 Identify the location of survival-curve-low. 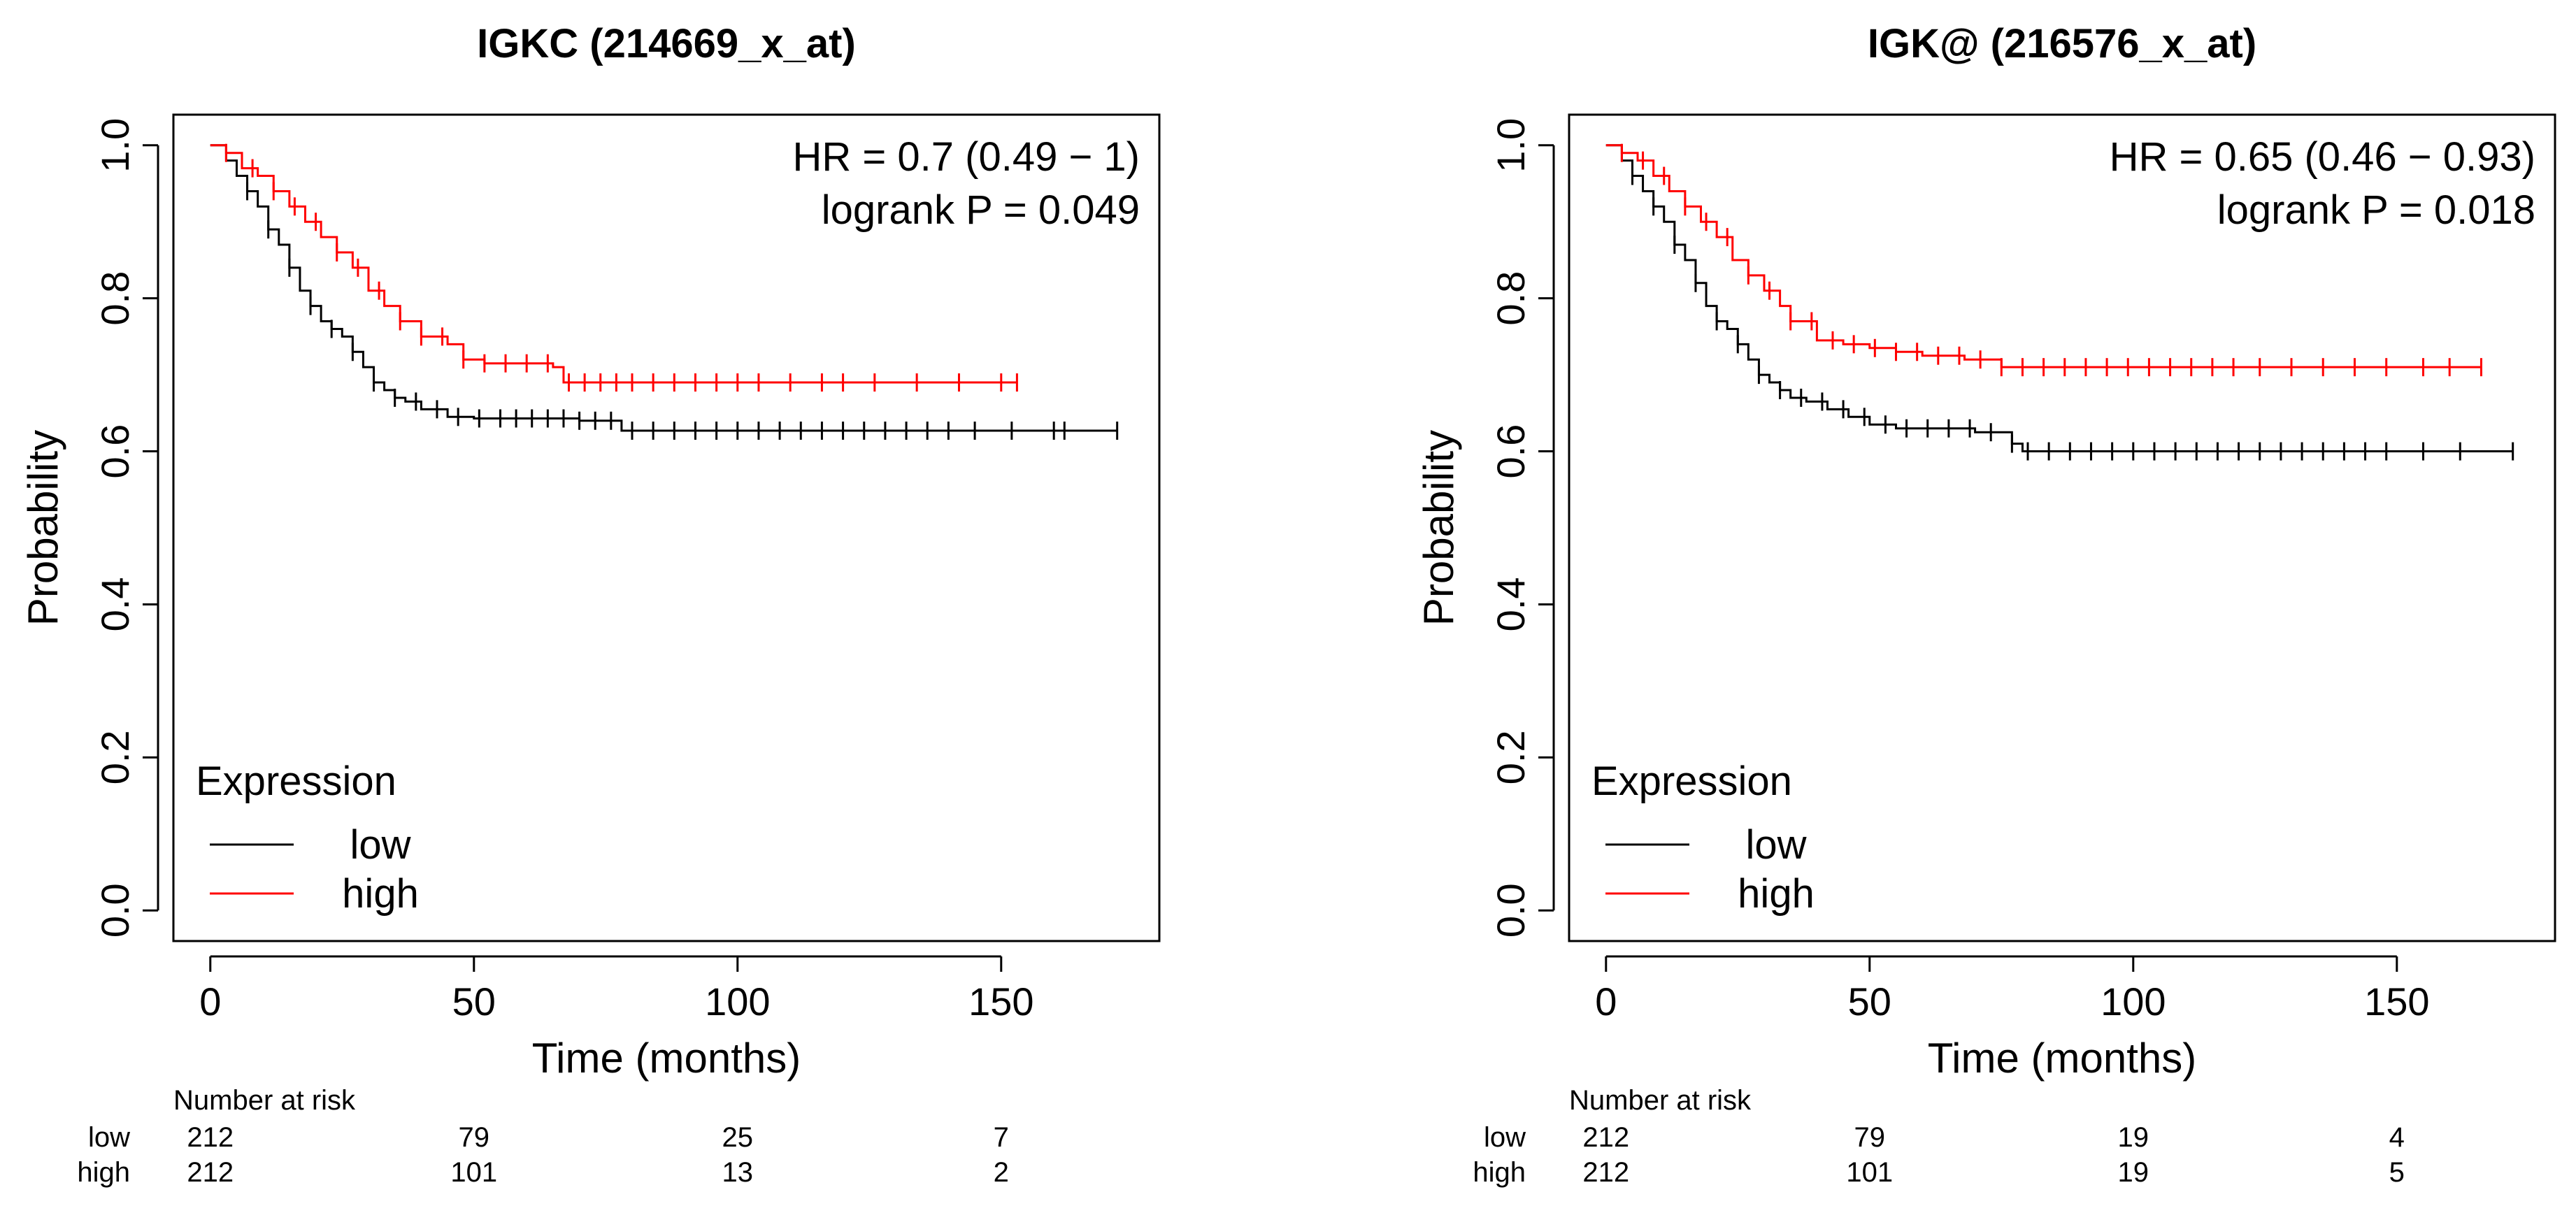
(2059, 298).